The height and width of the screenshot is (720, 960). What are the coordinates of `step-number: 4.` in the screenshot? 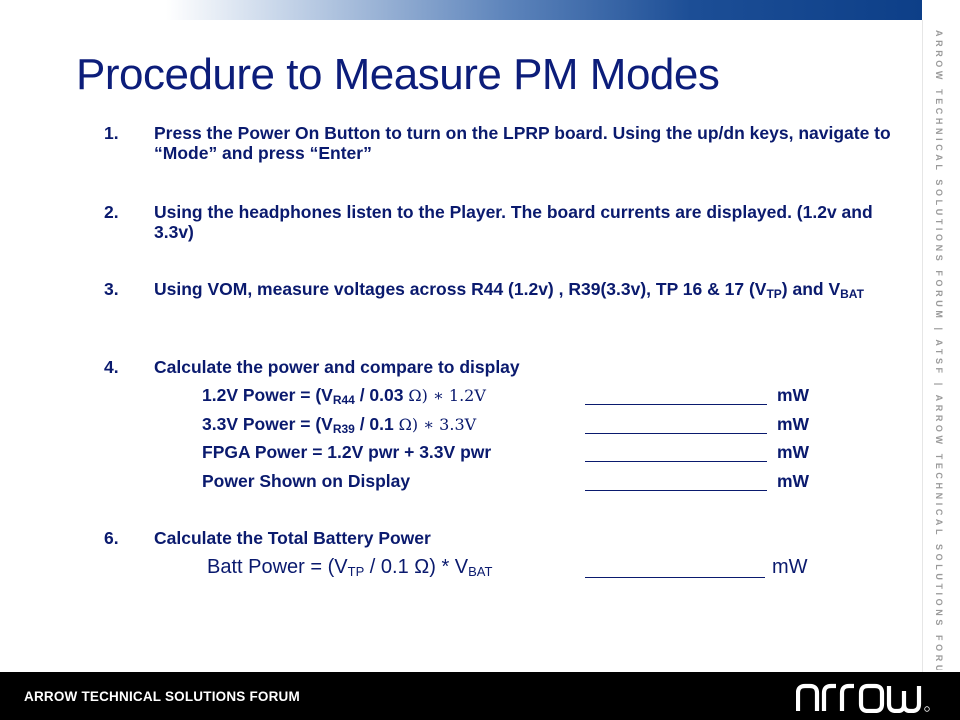 It's located at (111, 367).